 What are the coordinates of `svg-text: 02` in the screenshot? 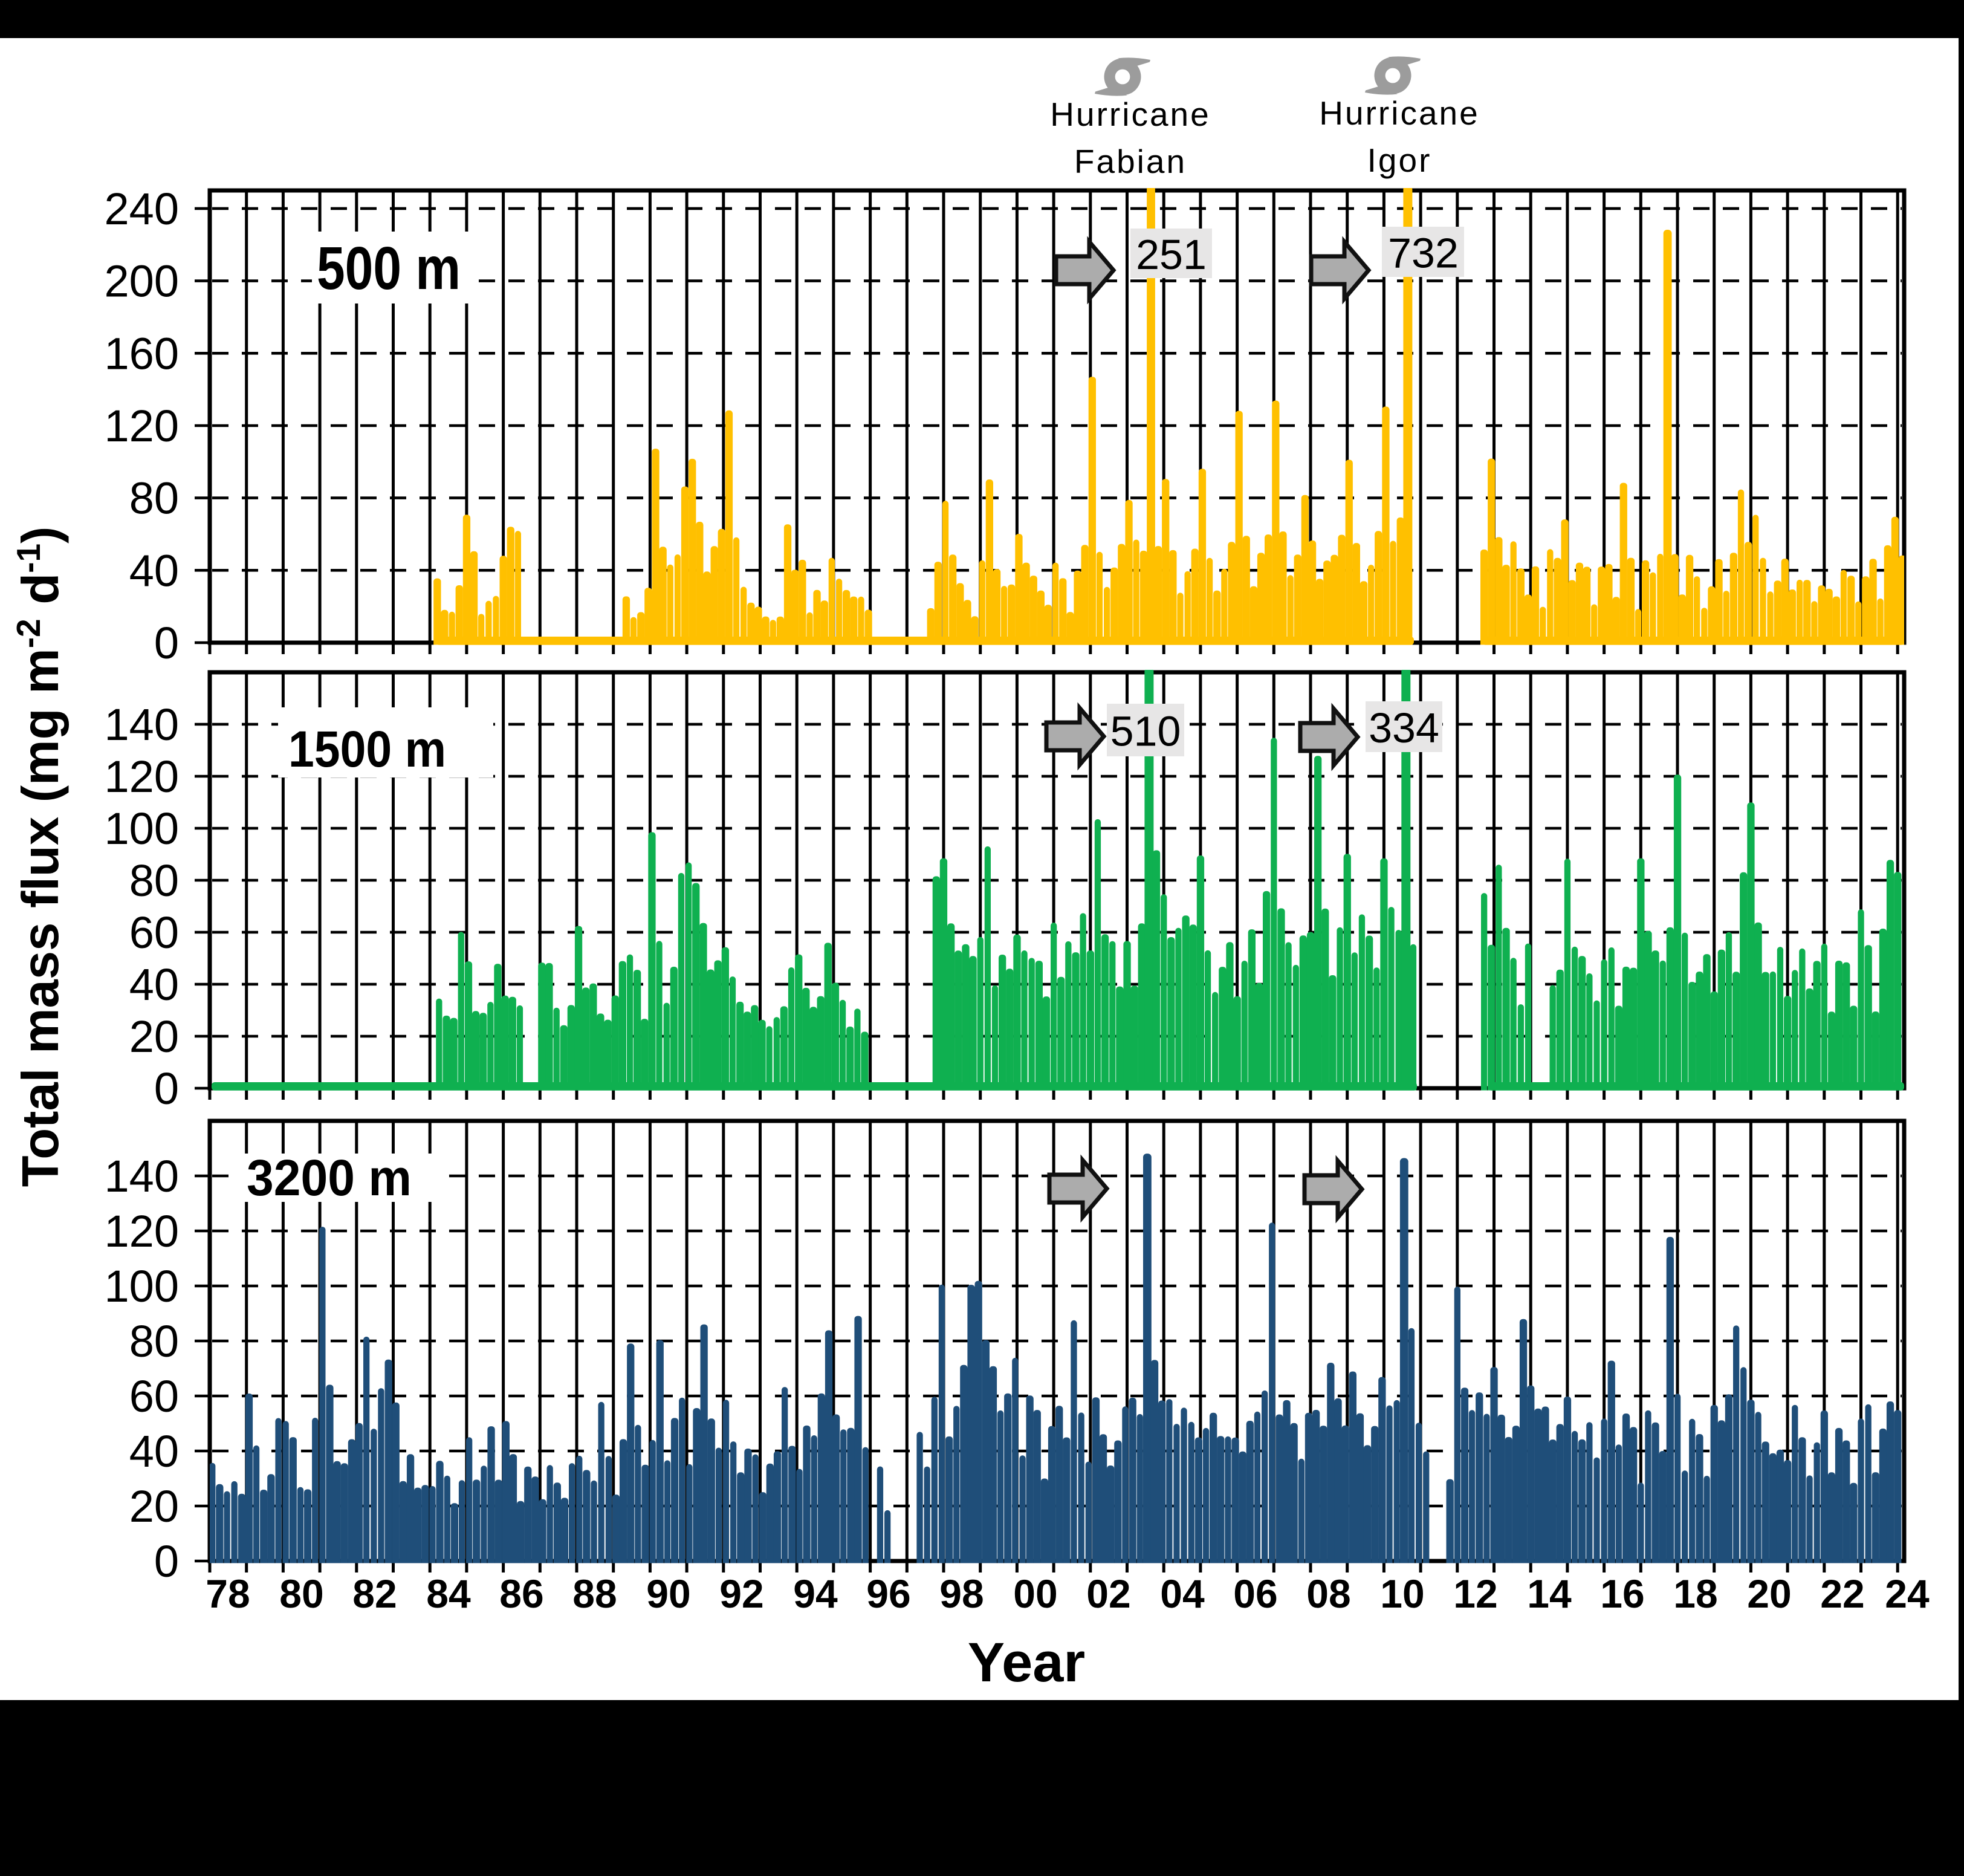 It's located at (1108, 1593).